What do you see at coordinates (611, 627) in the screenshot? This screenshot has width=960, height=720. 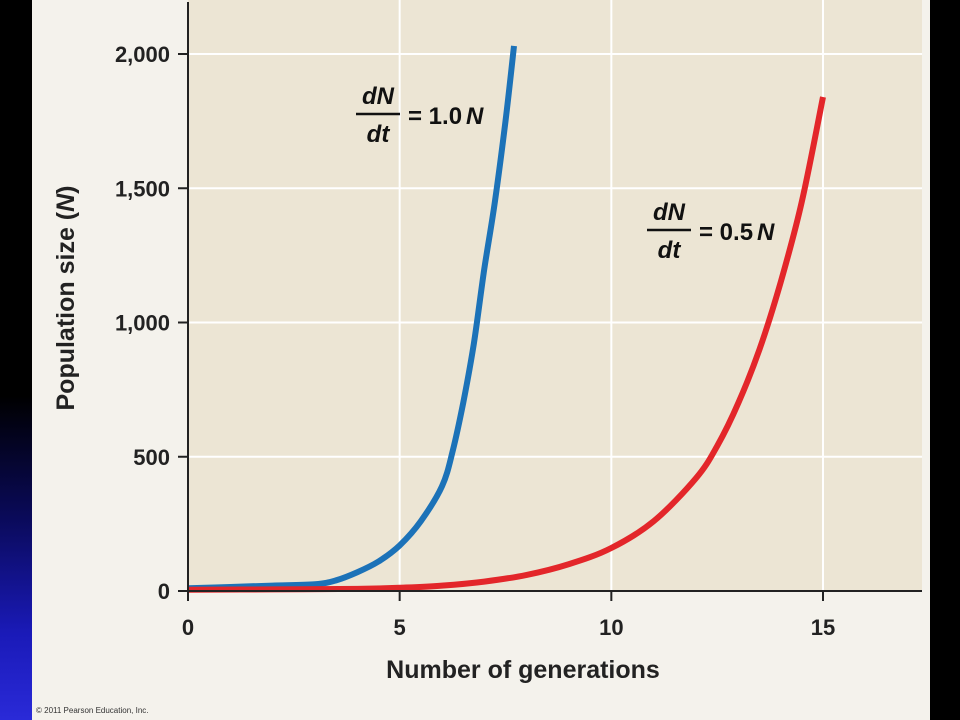 I see `x-tick-label: 10` at bounding box center [611, 627].